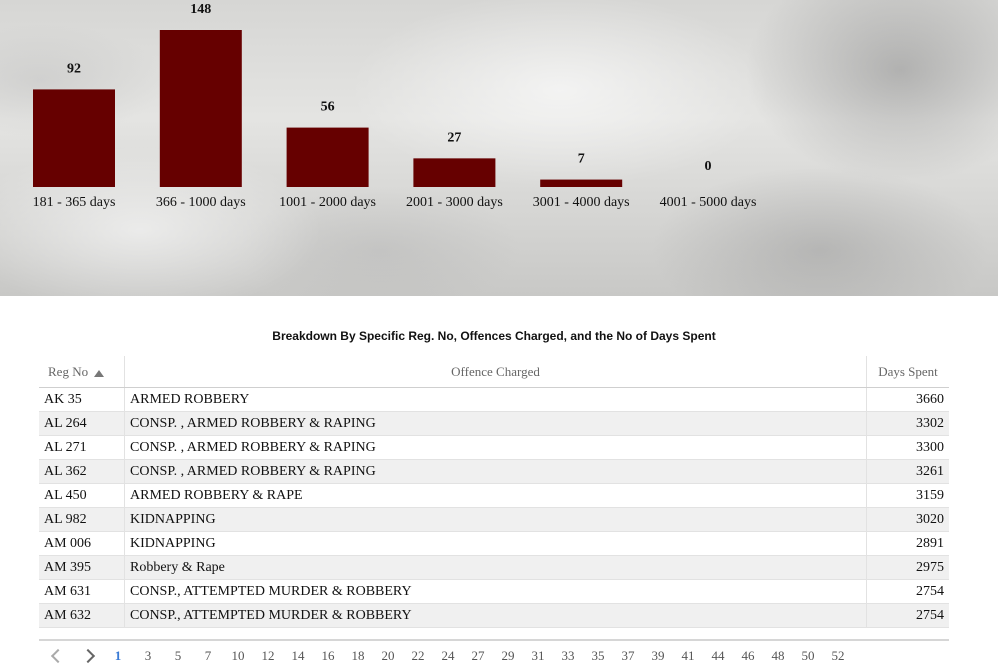 This screenshot has width=998, height=670. I want to click on cell-offence: ARMED ROBBERY, so click(495, 399).